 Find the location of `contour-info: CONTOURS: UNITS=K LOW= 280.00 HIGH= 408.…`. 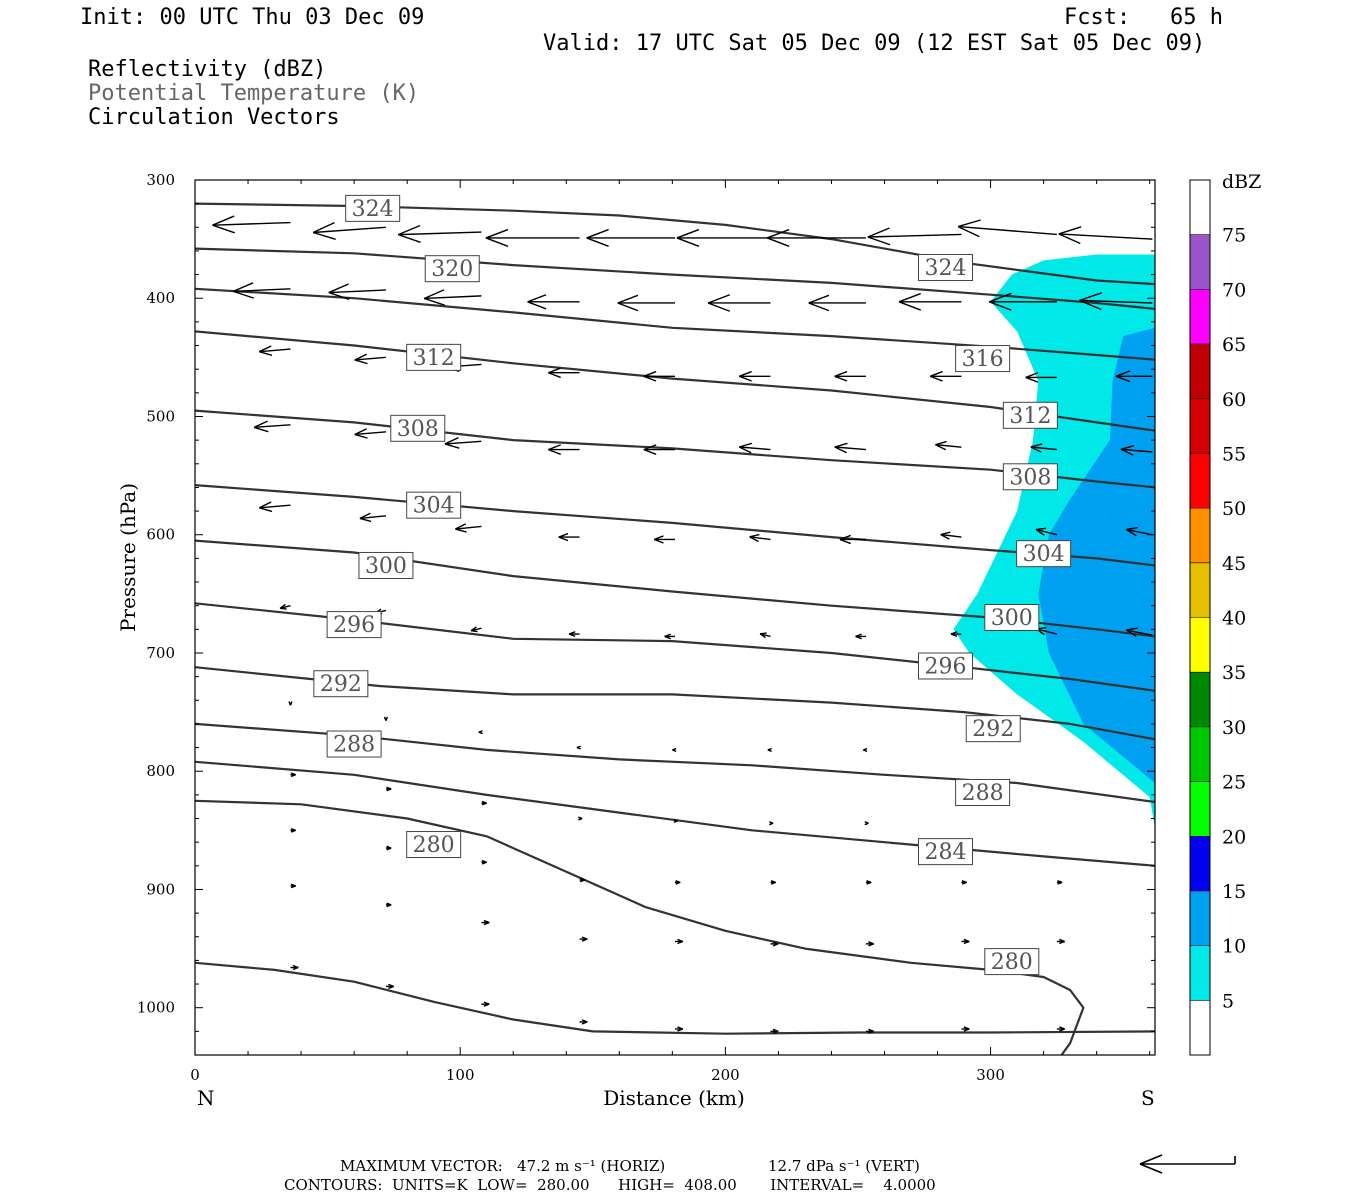

contour-info: CONTOURS: UNITS=K LOW= 280.00 HIGH= 408.… is located at coordinates (610, 1185).